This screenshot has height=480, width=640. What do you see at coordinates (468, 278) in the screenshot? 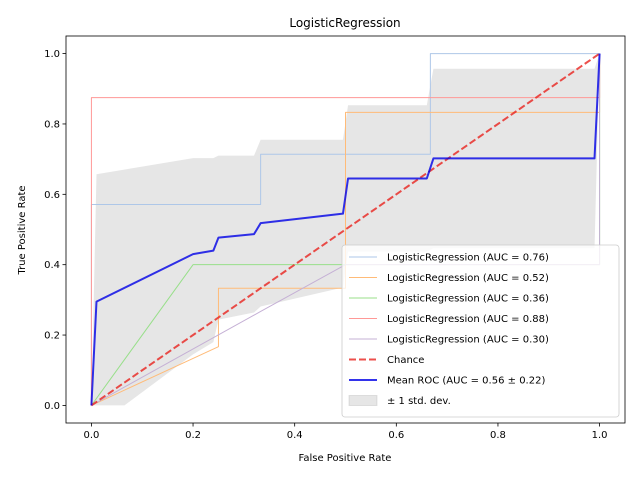
I see `legend-label: LogisticRegression (AUC = 0.52)` at bounding box center [468, 278].